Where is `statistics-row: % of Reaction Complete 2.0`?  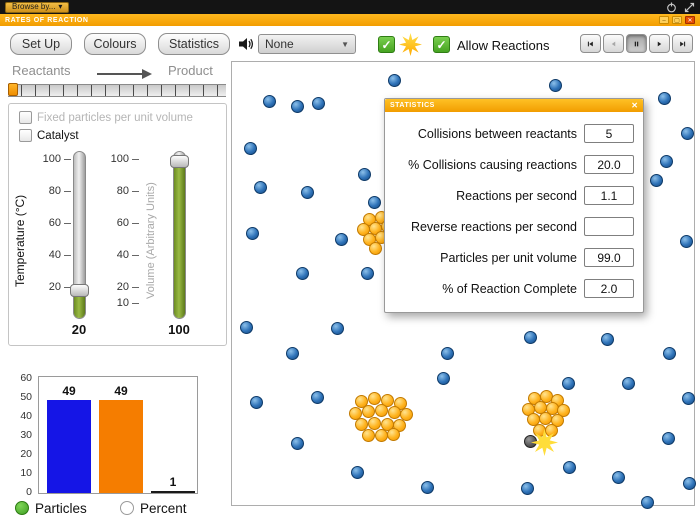
statistics-row: % of Reaction Complete 2.0 is located at coordinates (514, 288).